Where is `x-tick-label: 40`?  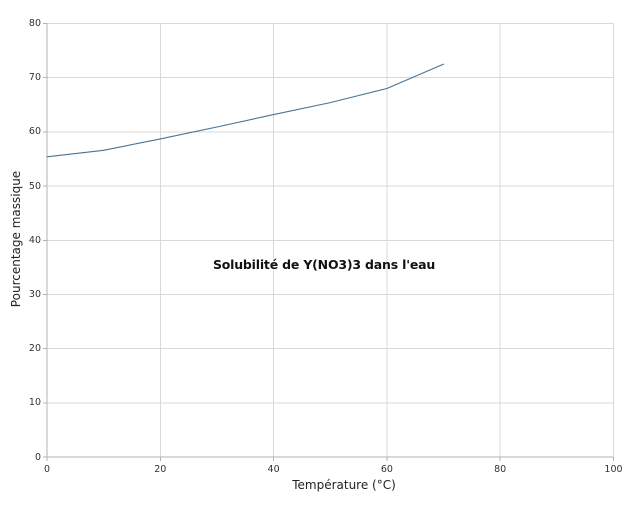
x-tick-label: 40 is located at coordinates (273, 469).